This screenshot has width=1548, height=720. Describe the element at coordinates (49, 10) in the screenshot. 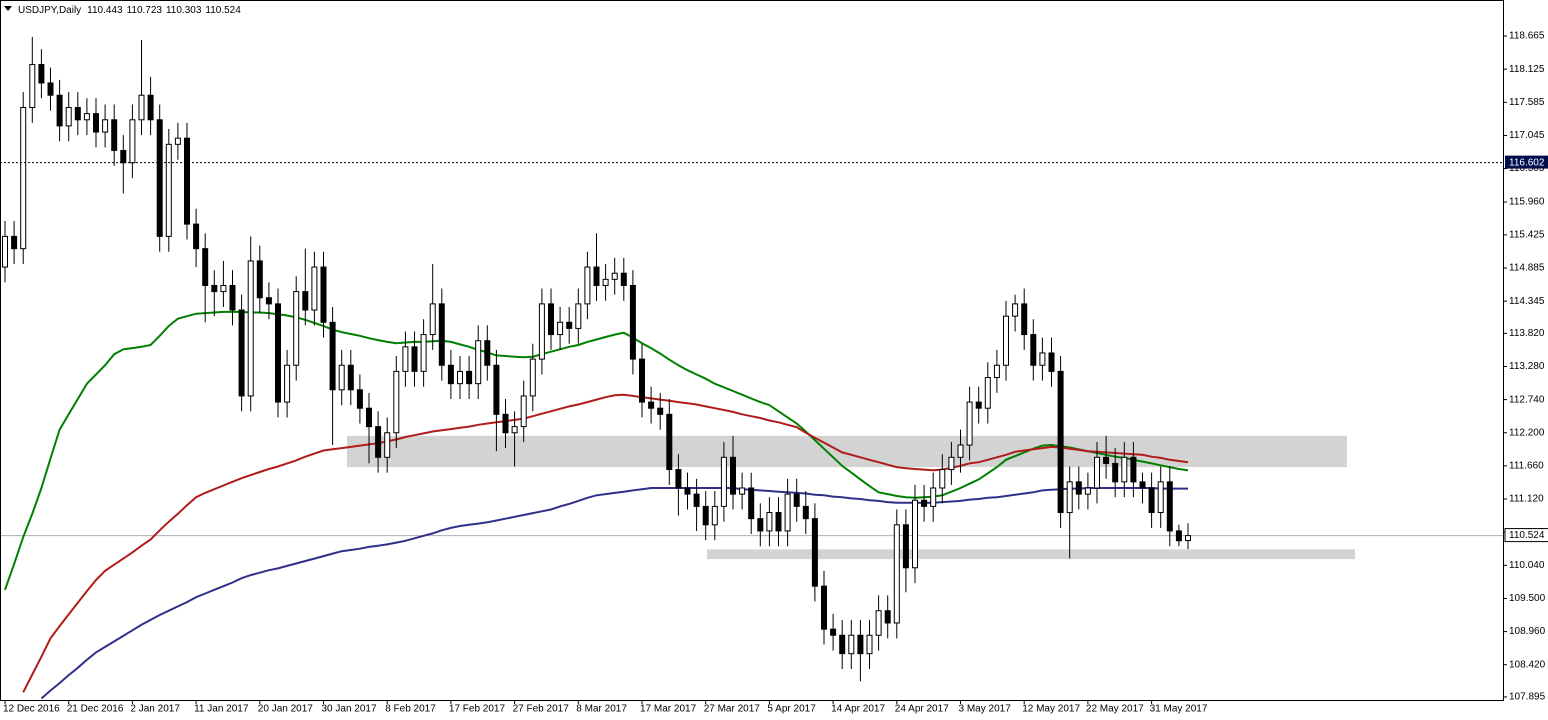

I see `symbol: USDJPY,Daily` at that location.